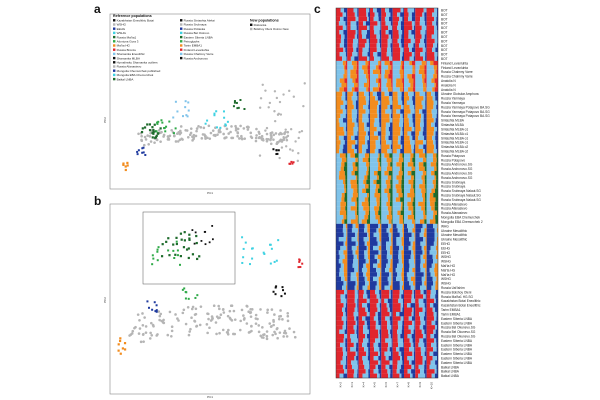  What do you see at coordinates (454, 68) in the screenshot?
I see `admixture-row-label: Finland Levanluhta` at bounding box center [454, 68].